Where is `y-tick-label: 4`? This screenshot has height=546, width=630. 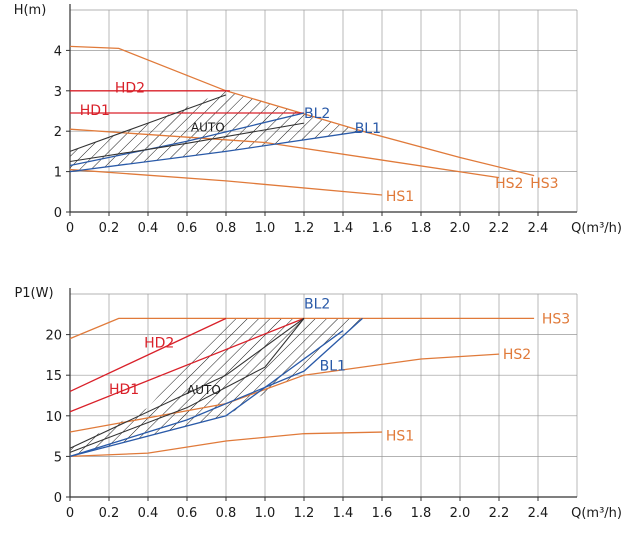 y-tick-label: 4 is located at coordinates (58, 51).